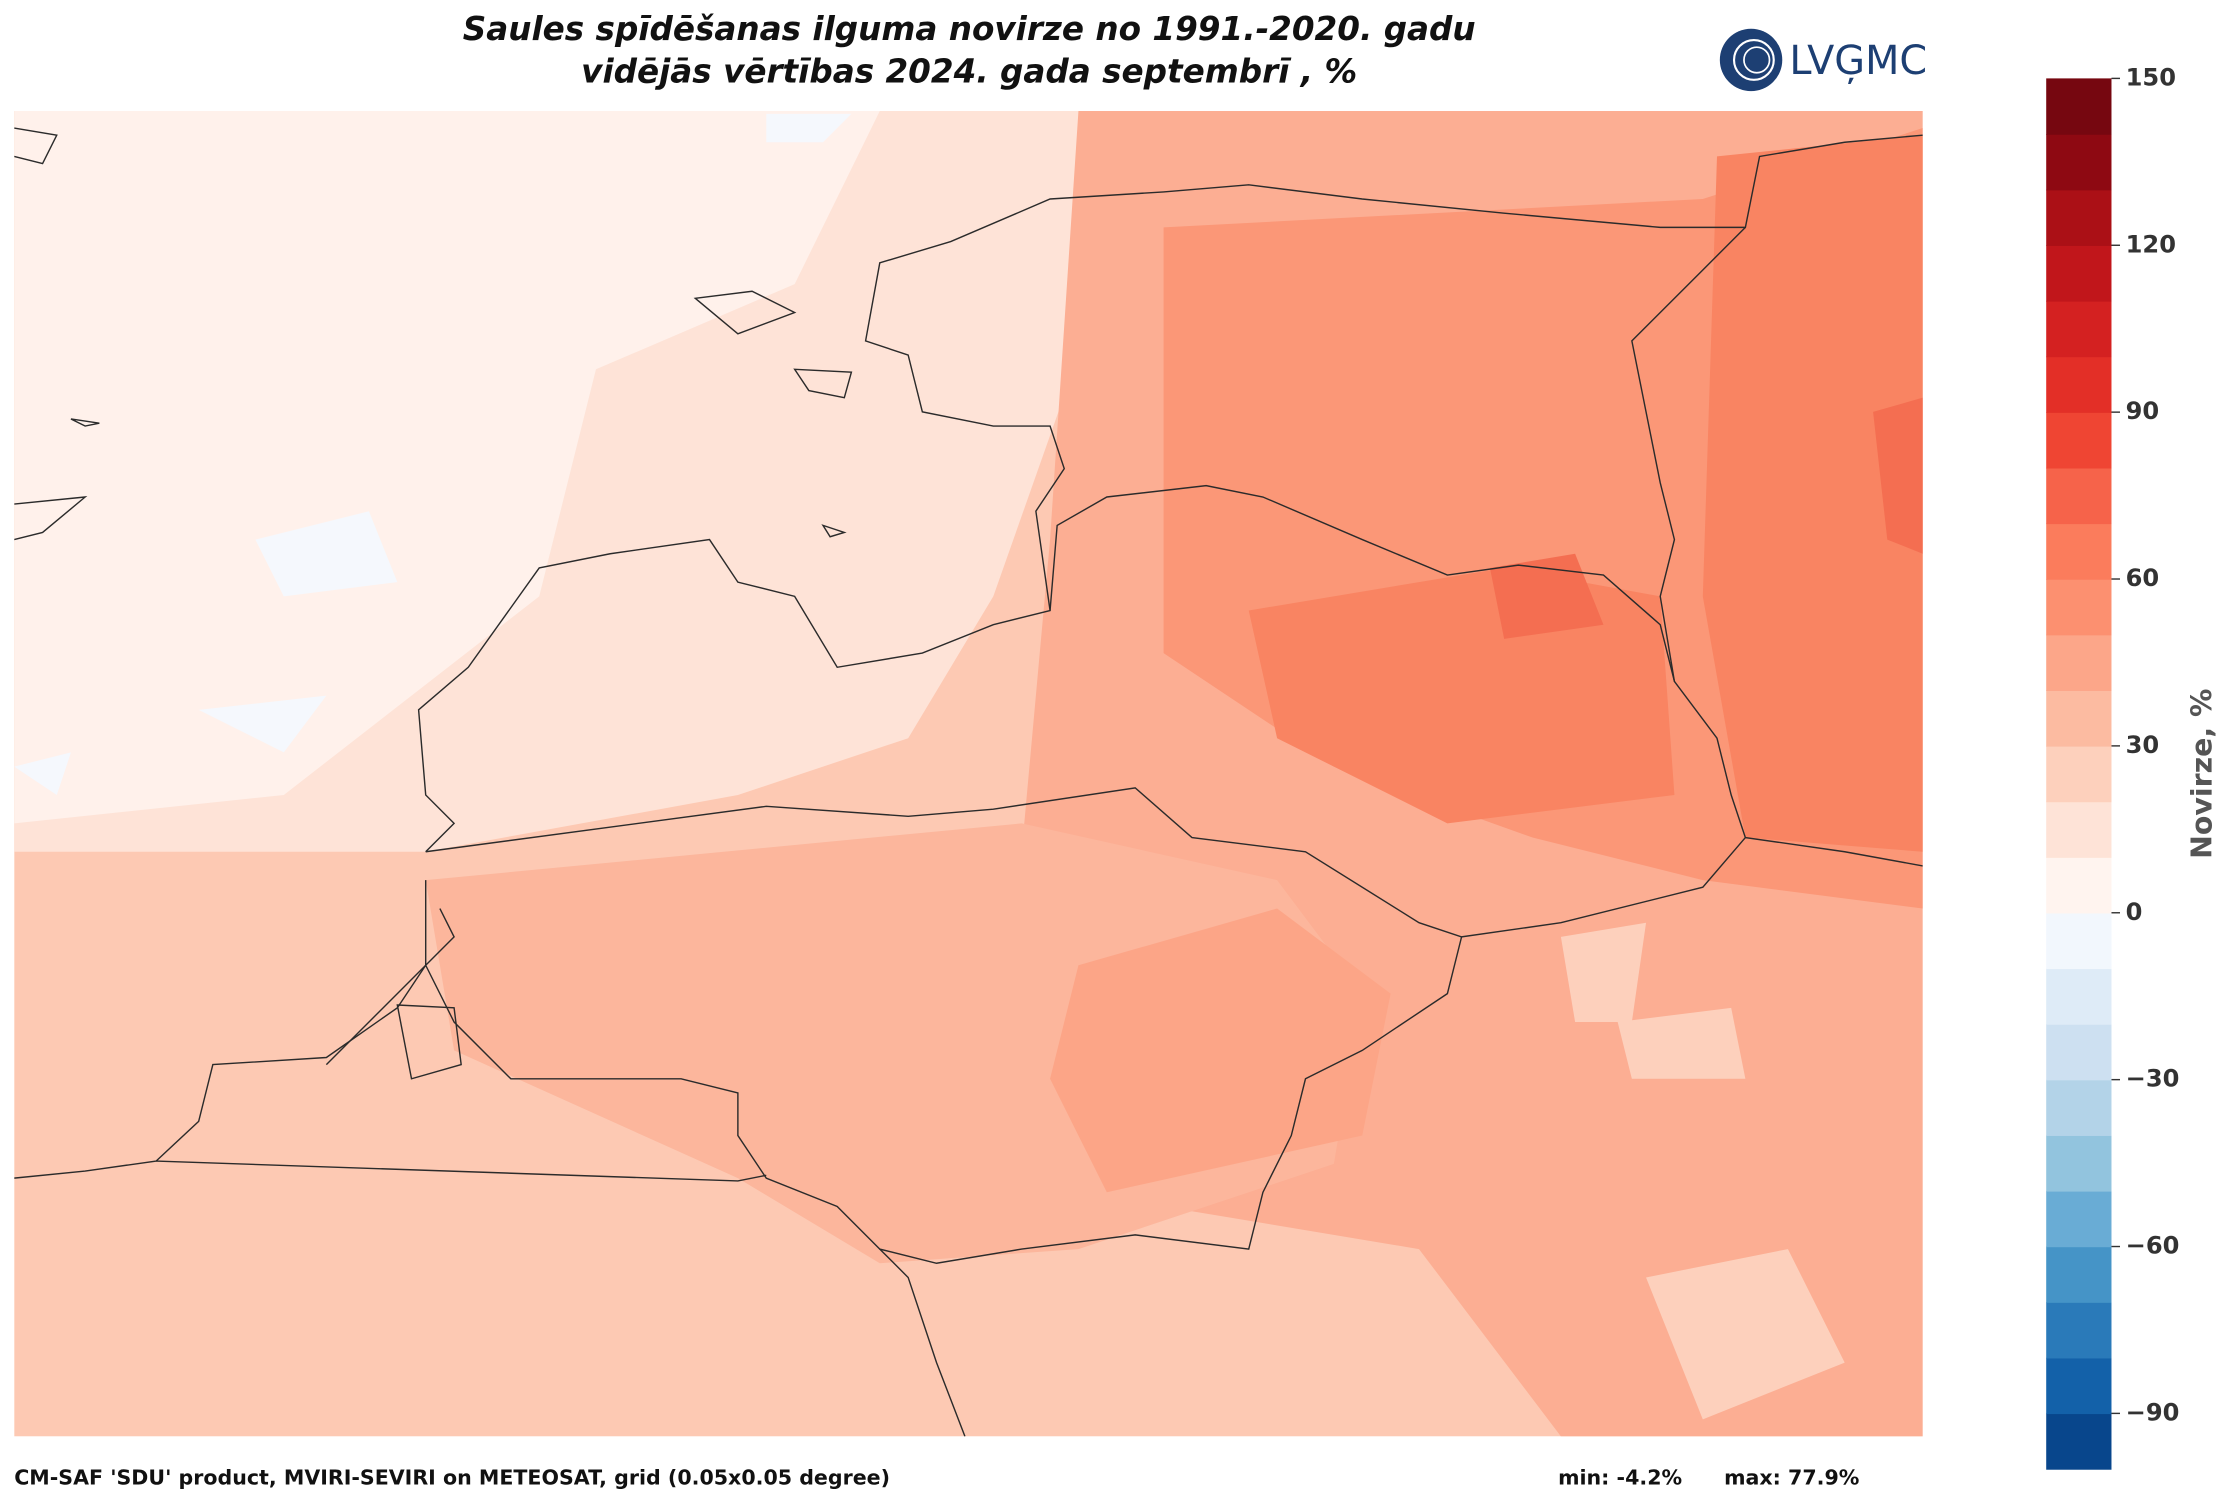 Image resolution: width=2225 pixels, height=1502 pixels. What do you see at coordinates (1791, 1478) in the screenshot?
I see `max-note: max: 77.9%` at bounding box center [1791, 1478].